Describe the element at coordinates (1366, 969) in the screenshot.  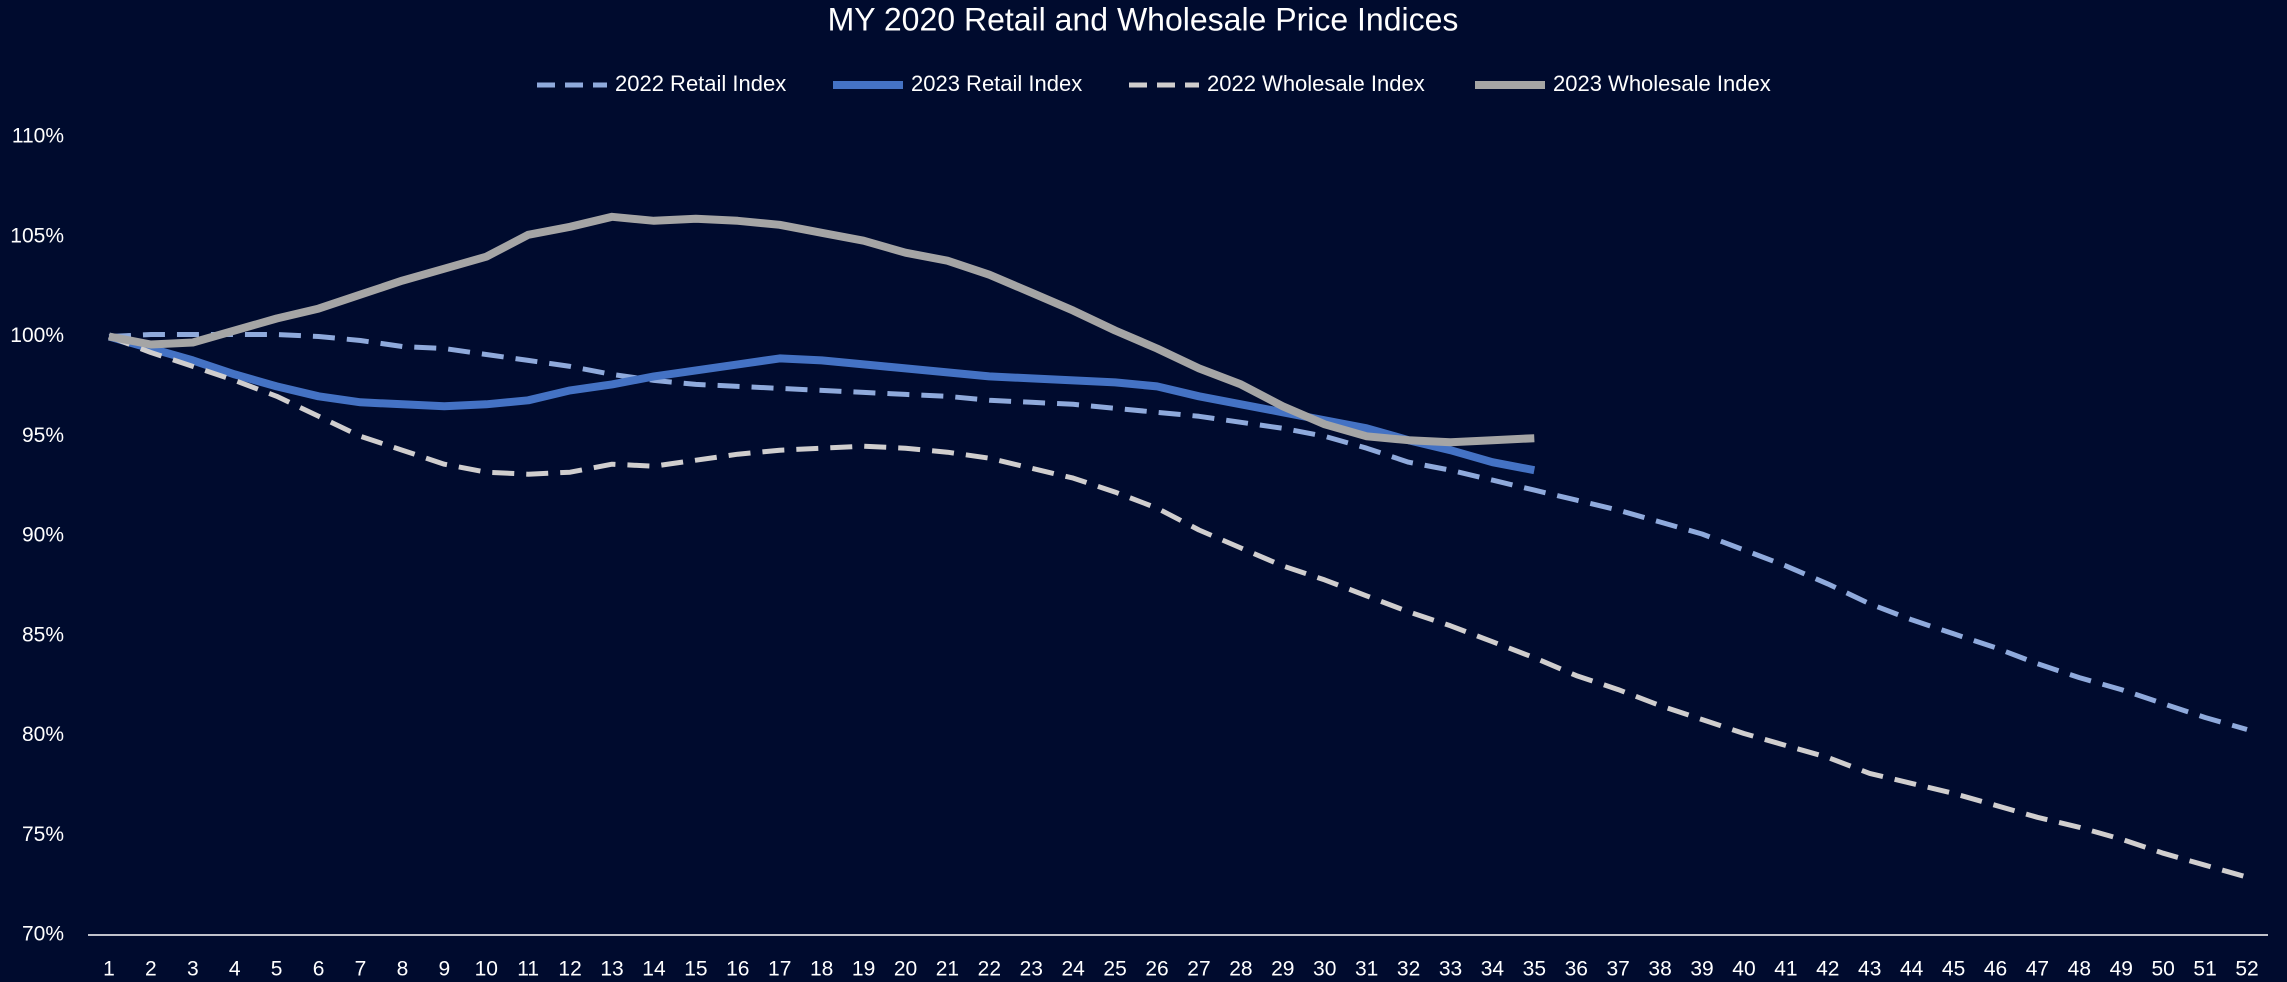
I see `x-tick-label: 31` at that location.